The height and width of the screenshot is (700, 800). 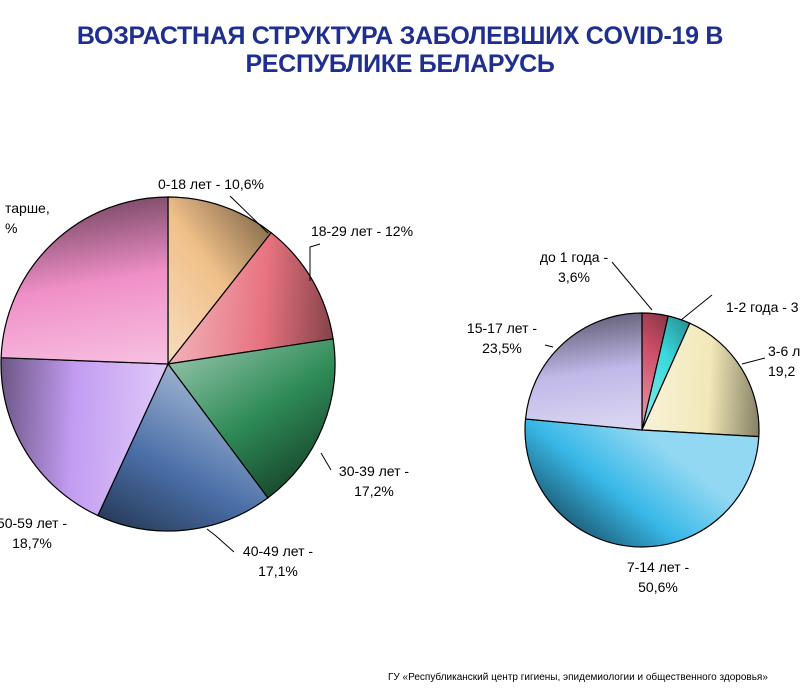 What do you see at coordinates (33, 523) in the screenshot?
I see `pie-0-label-4-line-0: 50-59 лет -` at bounding box center [33, 523].